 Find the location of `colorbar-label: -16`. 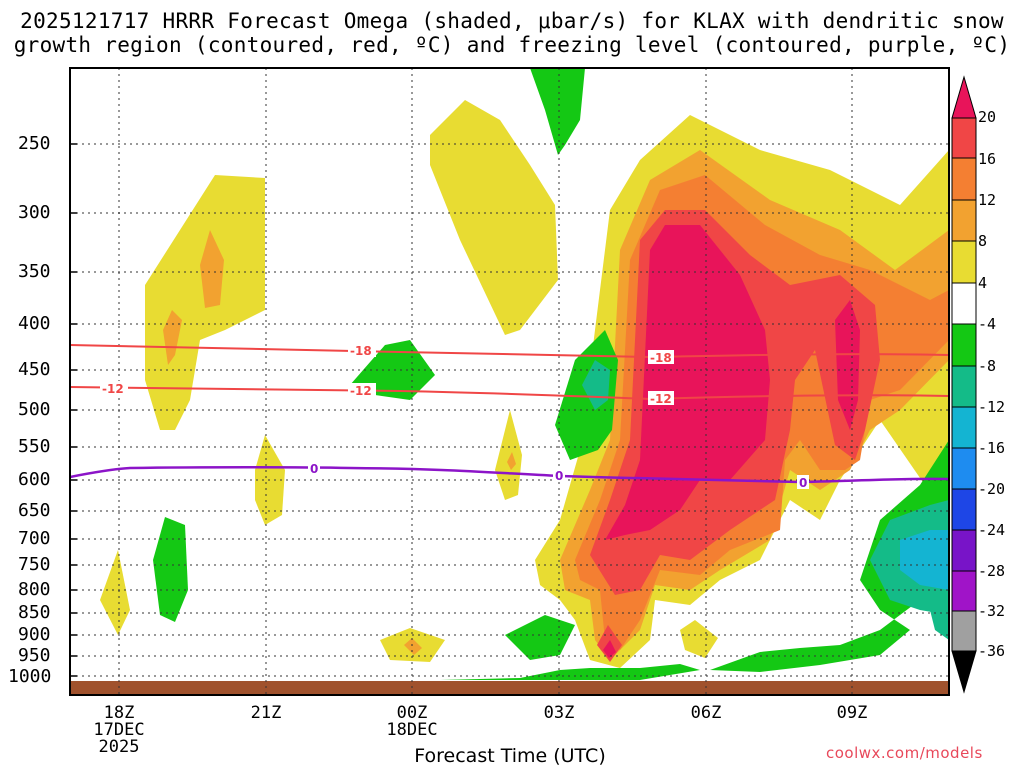

colorbar-label: -16 is located at coordinates (992, 448).